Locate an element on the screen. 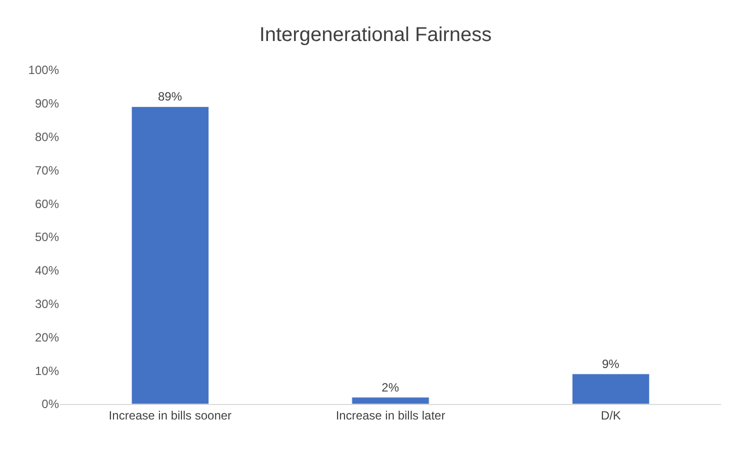  y-tick-label: 40% is located at coordinates (47, 271).